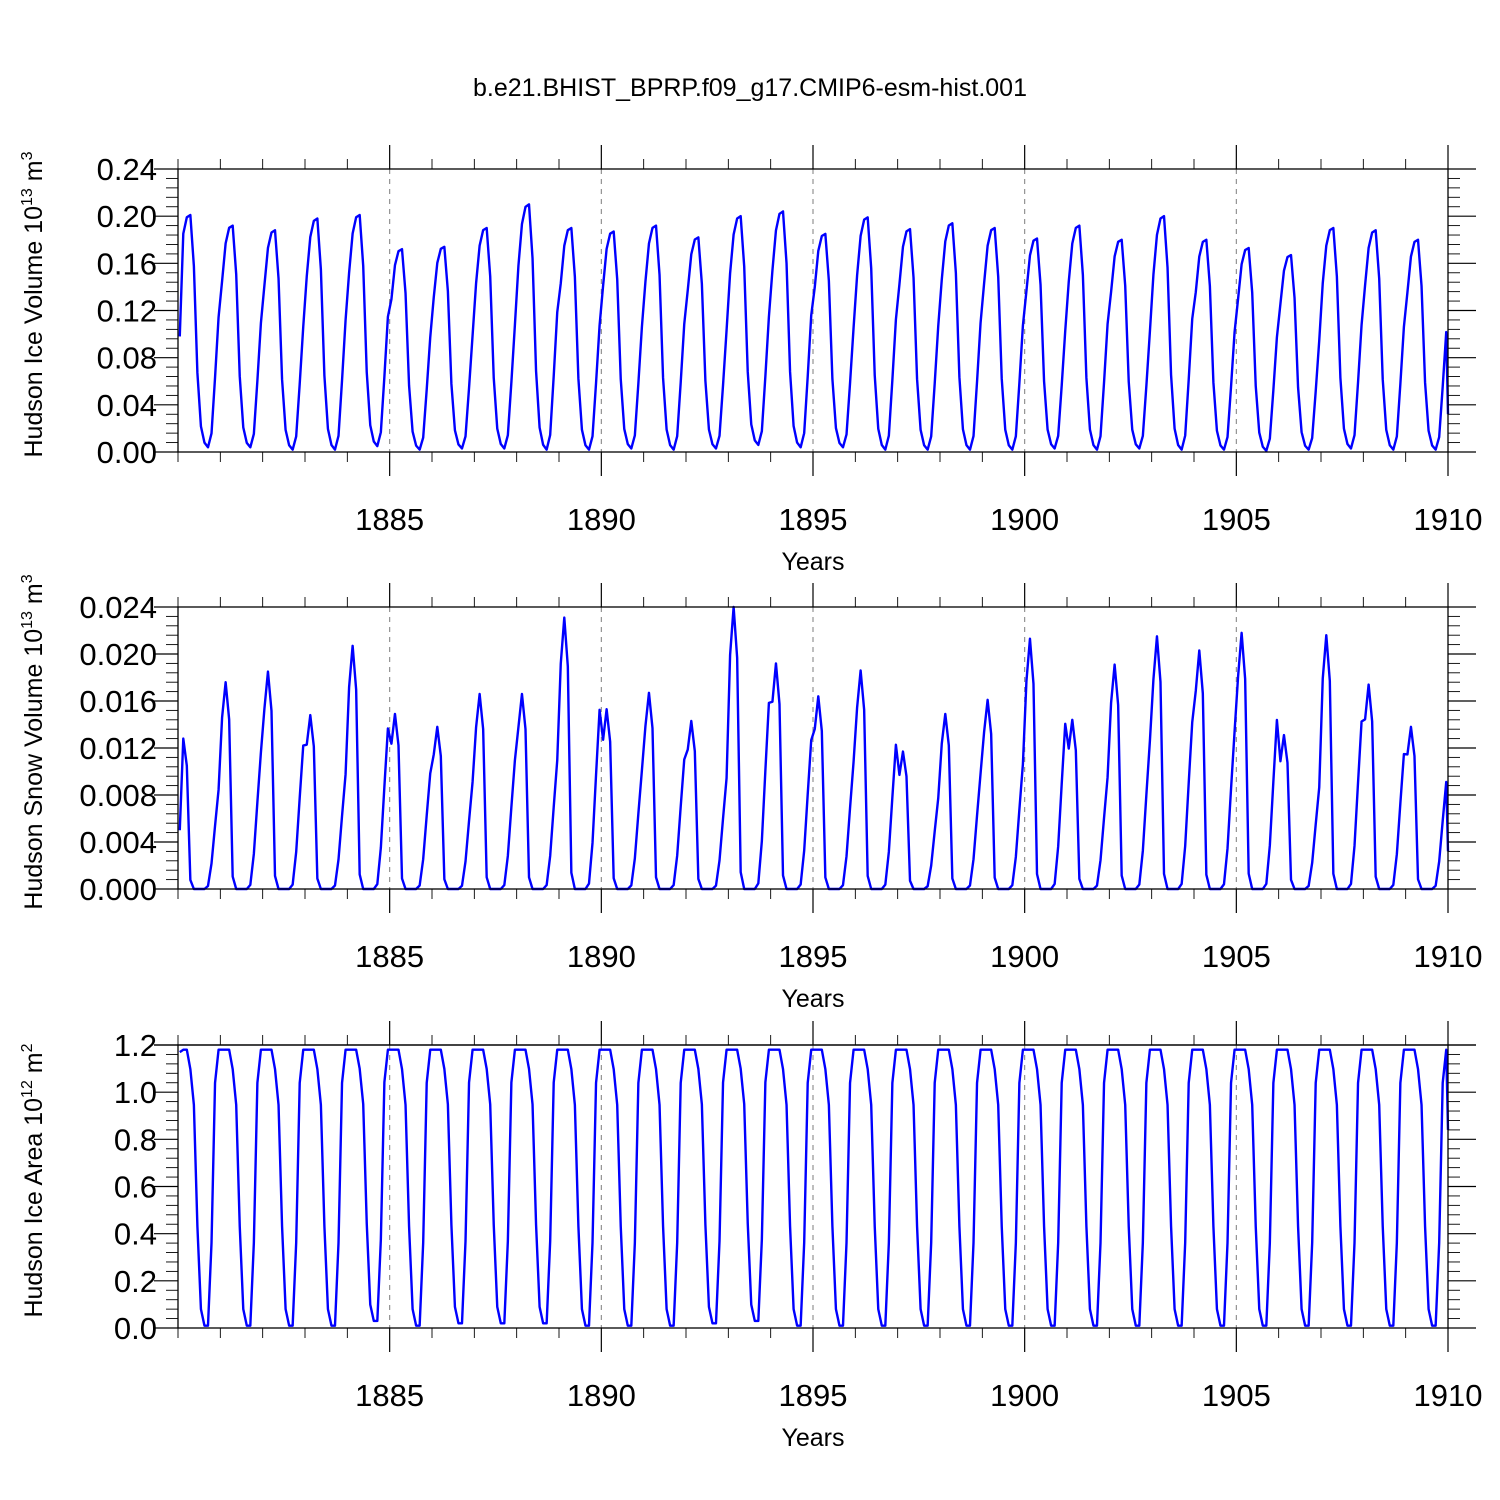  I want to click on y-tick-label: 0.008, so click(118, 795).